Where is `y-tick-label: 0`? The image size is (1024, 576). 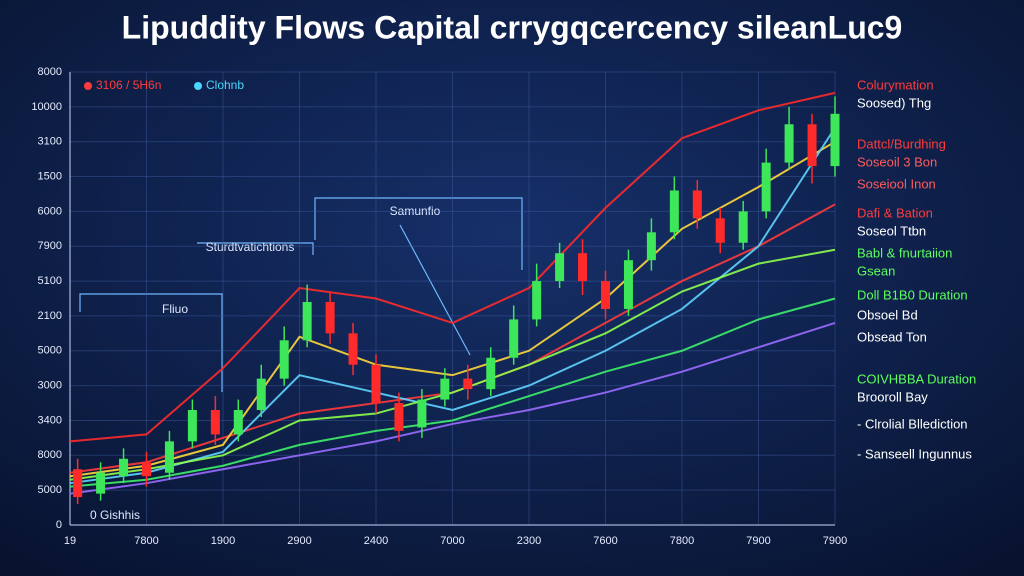
y-tick-label: 0 is located at coordinates (59, 525).